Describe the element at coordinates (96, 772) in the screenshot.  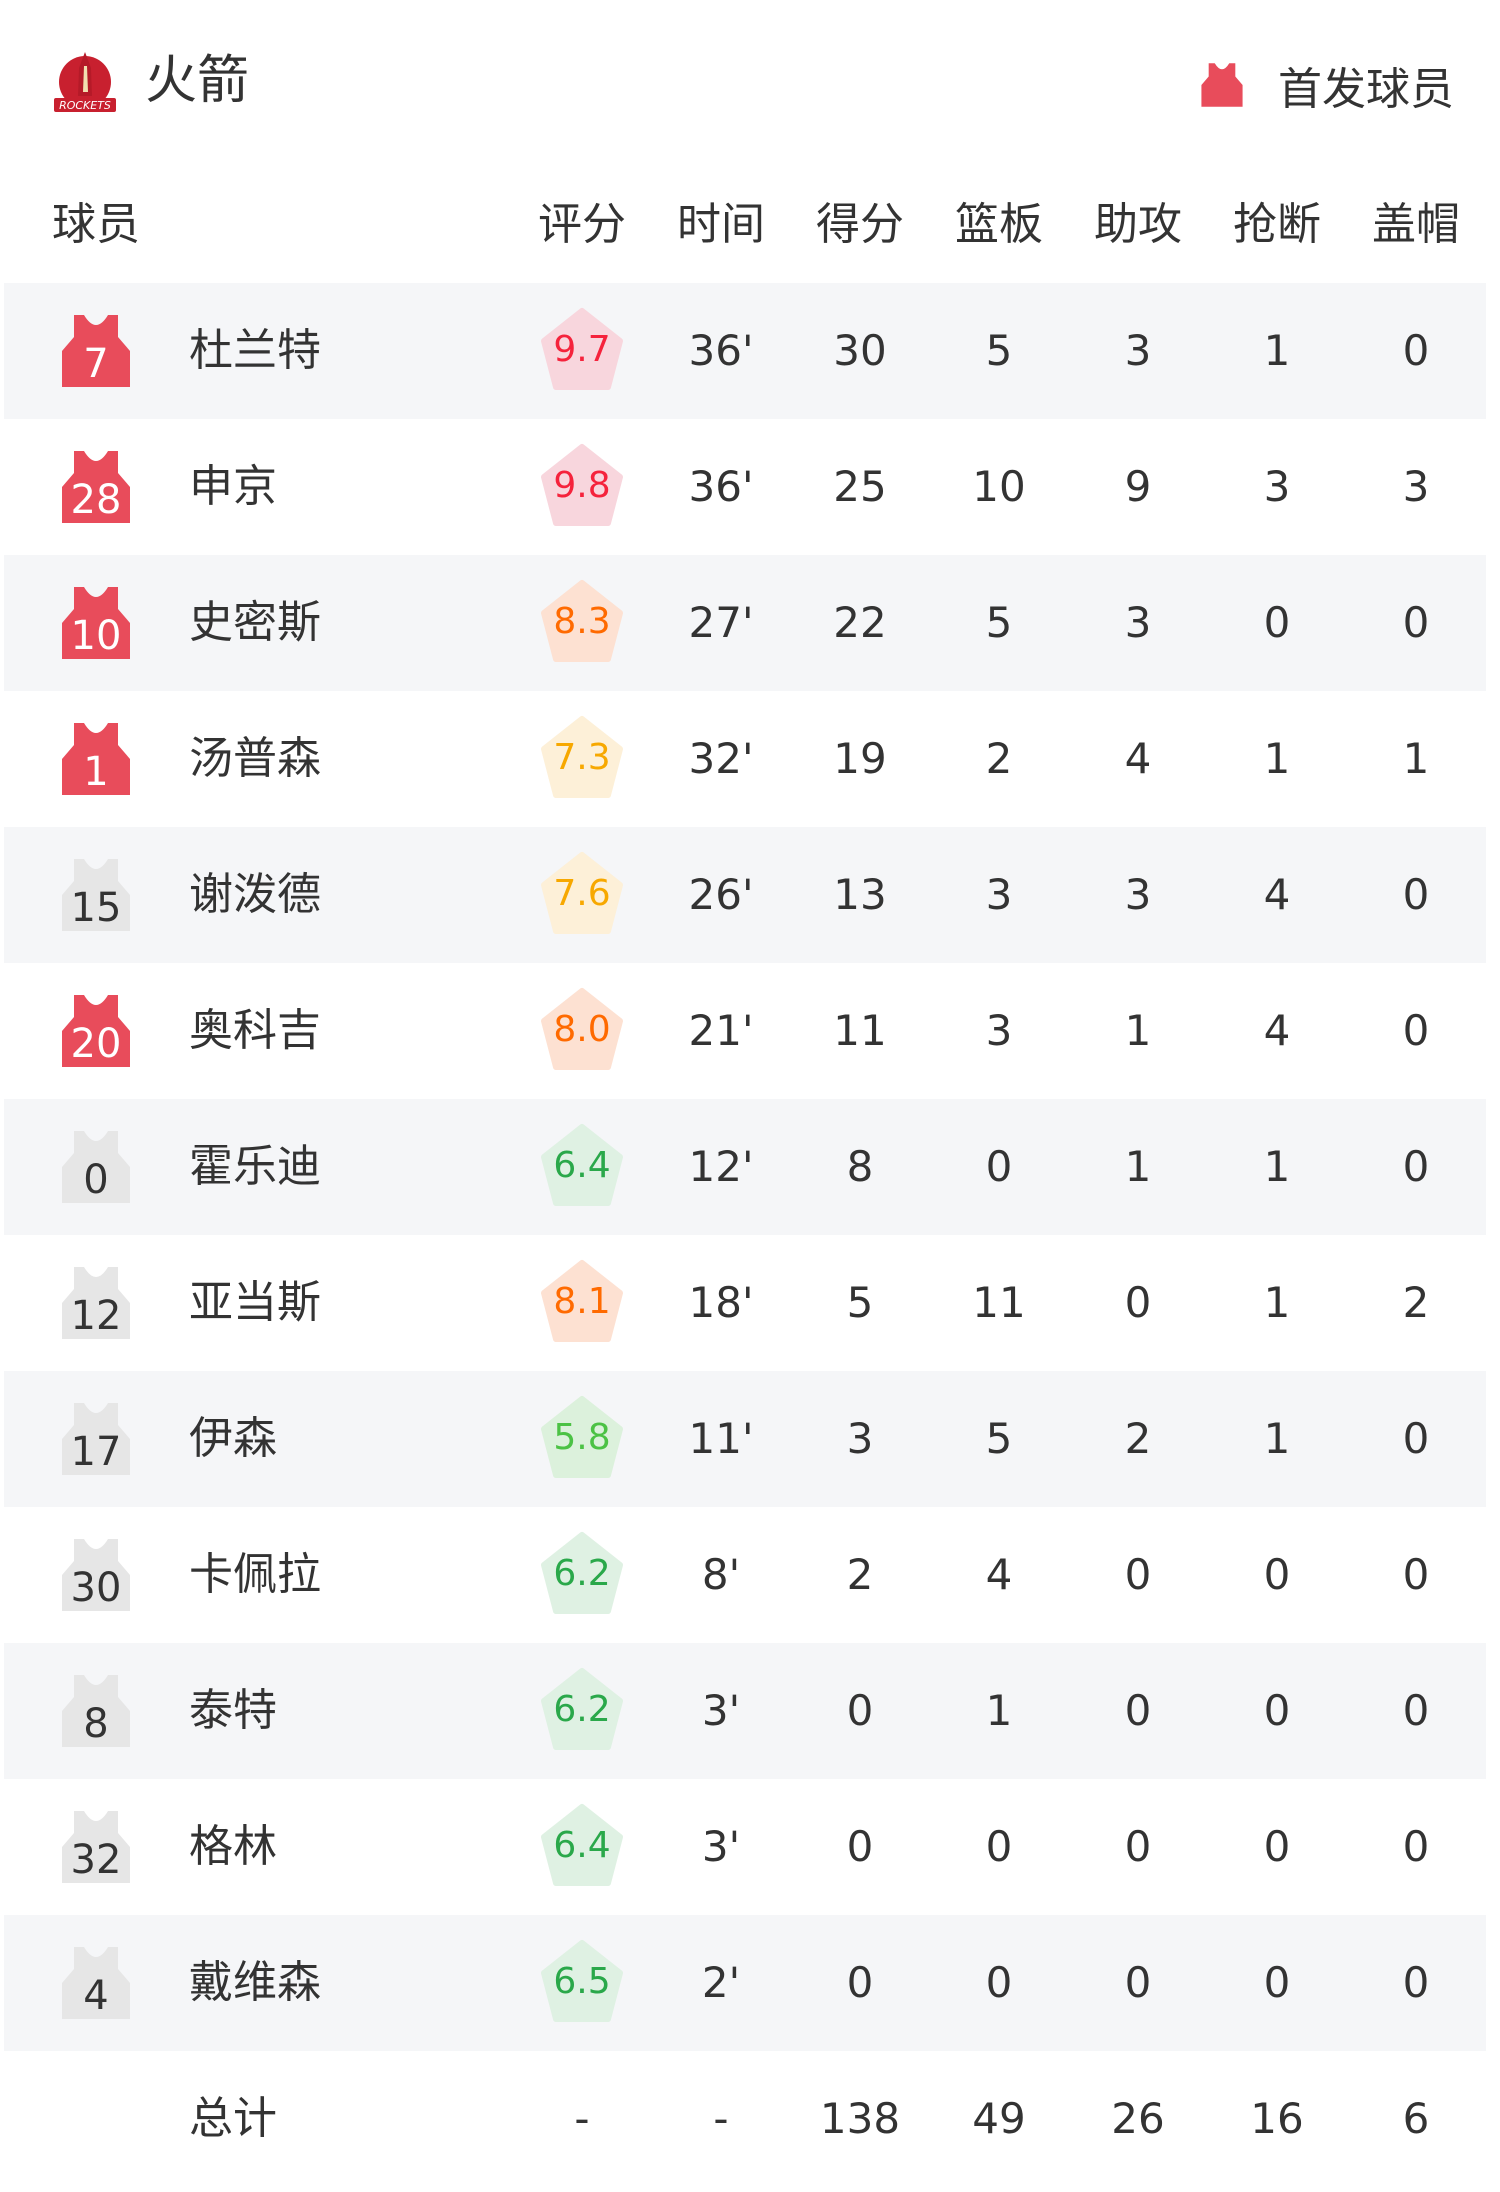
I see `jersey-number: 1` at that location.